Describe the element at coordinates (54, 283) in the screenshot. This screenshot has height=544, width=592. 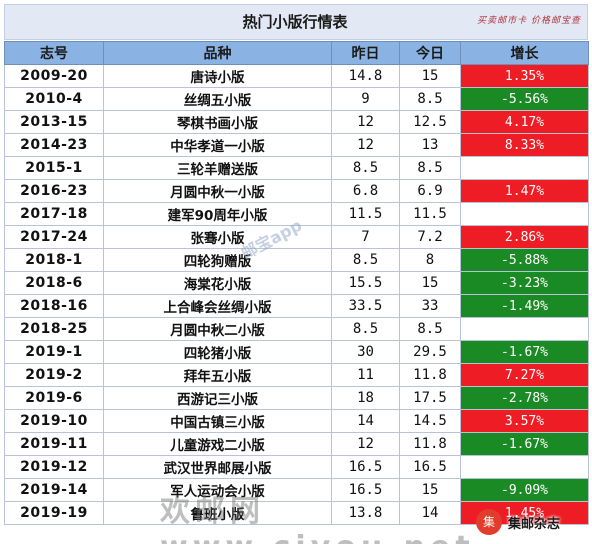
I see `cell-id: 2018-6` at that location.